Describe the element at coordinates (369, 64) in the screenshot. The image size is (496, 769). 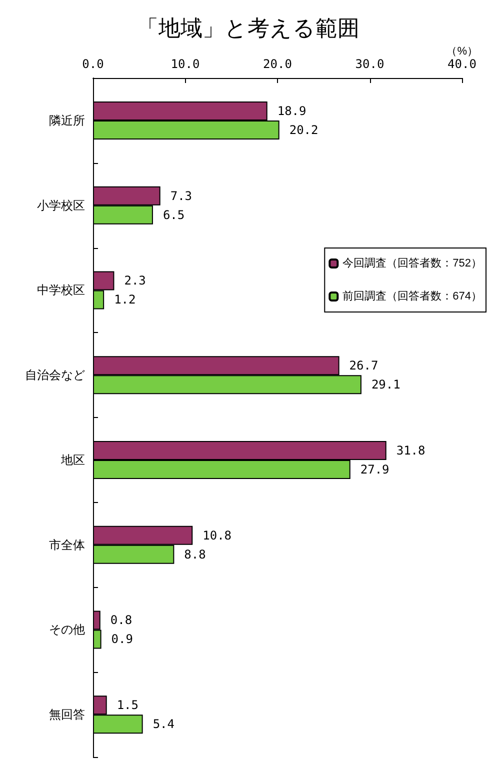
I see `x-tick-label: 30.0` at that location.